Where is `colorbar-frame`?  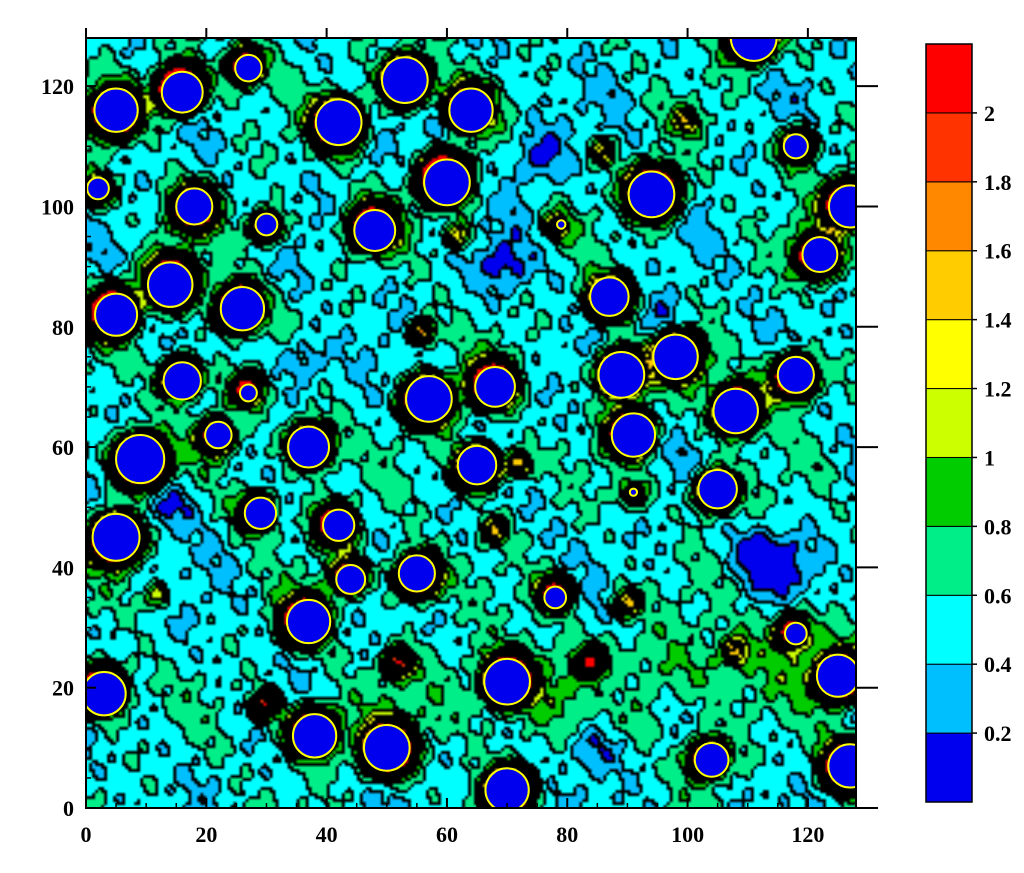 colorbar-frame is located at coordinates (949, 423).